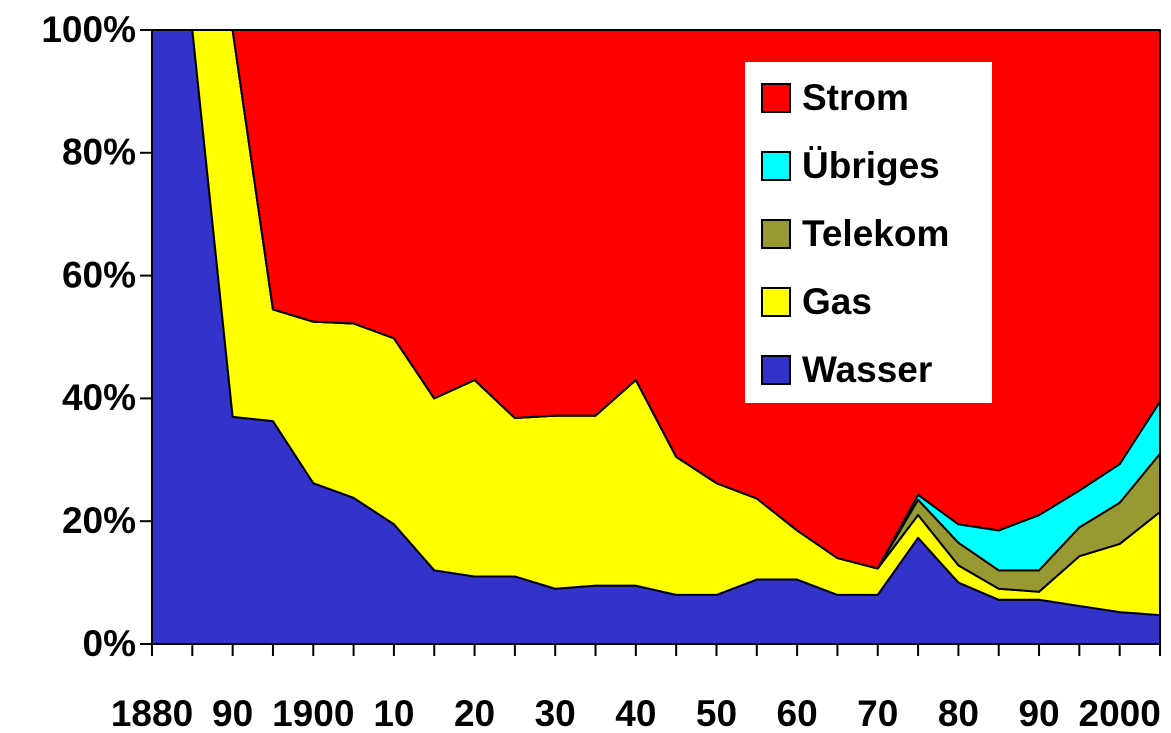 Image resolution: width=1171 pixels, height=733 pixels. Describe the element at coordinates (152, 713) in the screenshot. I see `x-tick-label: 1880` at that location.